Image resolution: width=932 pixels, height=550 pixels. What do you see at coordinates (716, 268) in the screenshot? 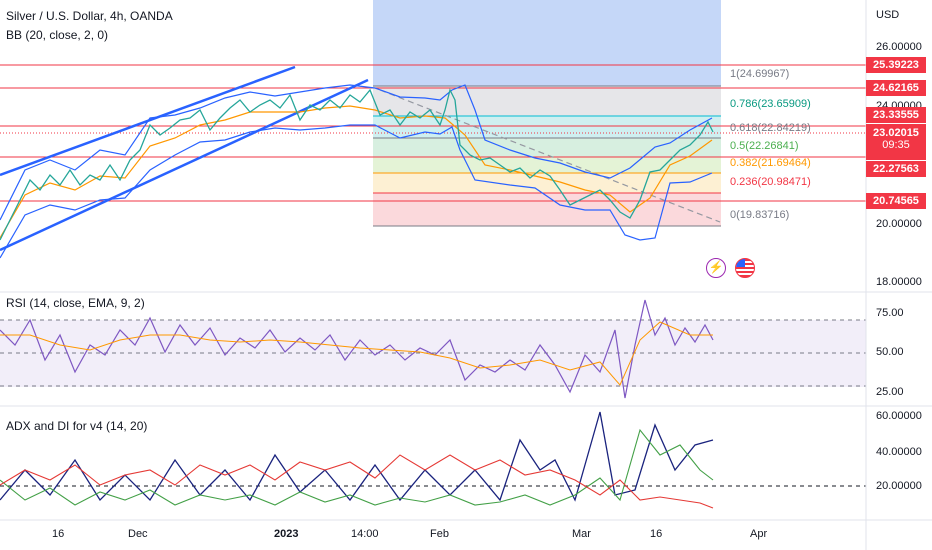
I see `lightning-icon: ⚡` at bounding box center [716, 268].